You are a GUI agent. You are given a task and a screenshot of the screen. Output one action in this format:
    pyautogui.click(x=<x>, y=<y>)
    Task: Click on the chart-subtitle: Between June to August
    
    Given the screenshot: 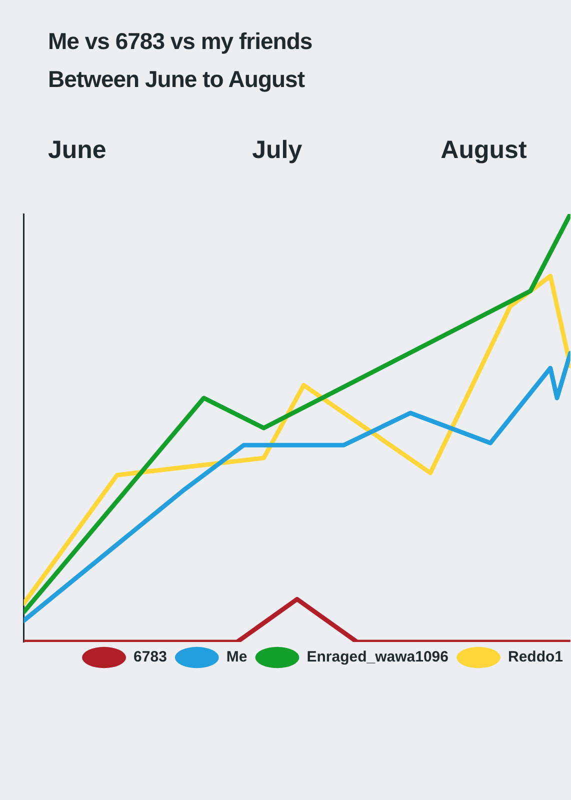 What is the action you would take?
    pyautogui.click(x=177, y=79)
    